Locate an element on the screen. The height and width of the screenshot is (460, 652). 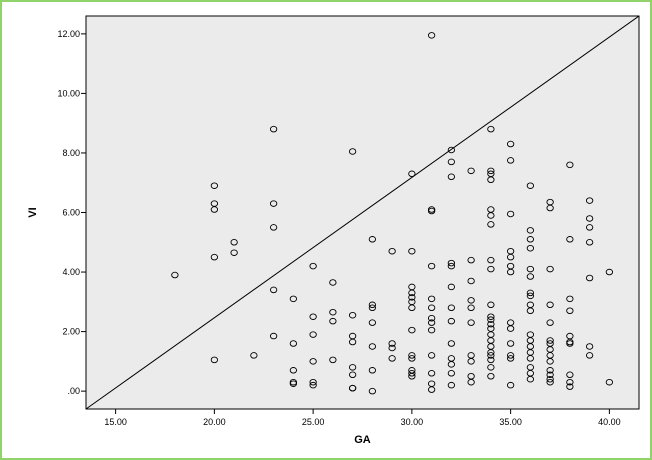
y-tick-label: 10.00 is located at coordinates (68, 93).